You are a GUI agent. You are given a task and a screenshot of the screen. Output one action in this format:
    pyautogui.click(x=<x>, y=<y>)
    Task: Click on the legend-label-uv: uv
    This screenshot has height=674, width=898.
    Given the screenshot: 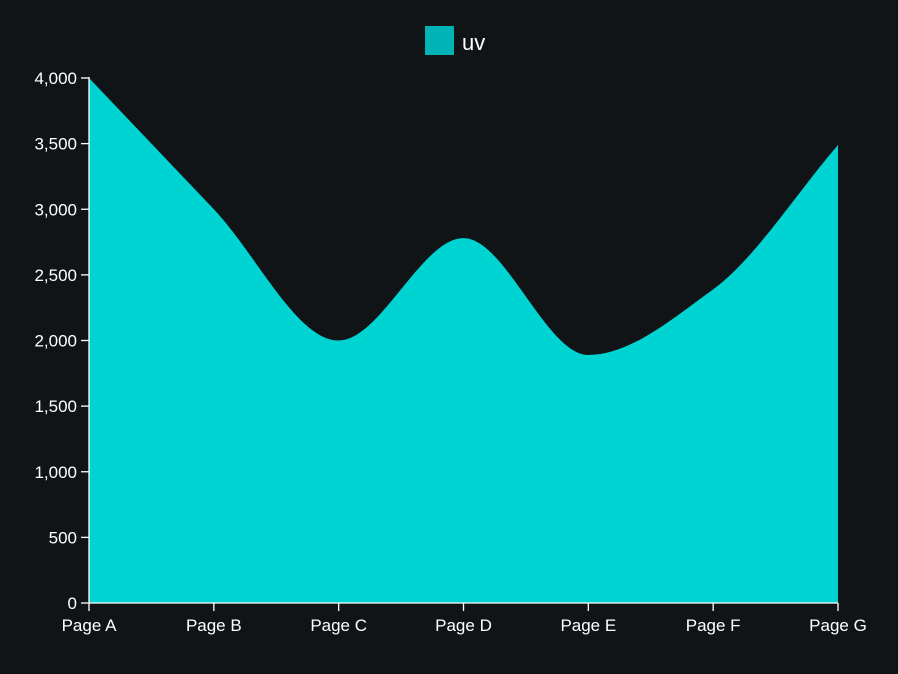 What is the action you would take?
    pyautogui.click(x=473, y=42)
    